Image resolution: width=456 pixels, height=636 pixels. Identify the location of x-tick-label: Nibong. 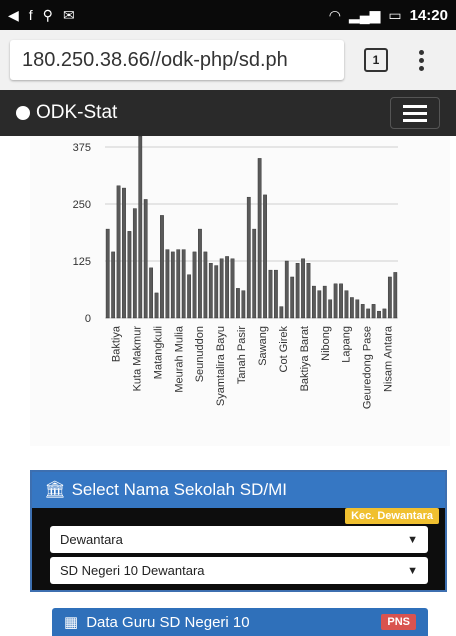
(326, 343).